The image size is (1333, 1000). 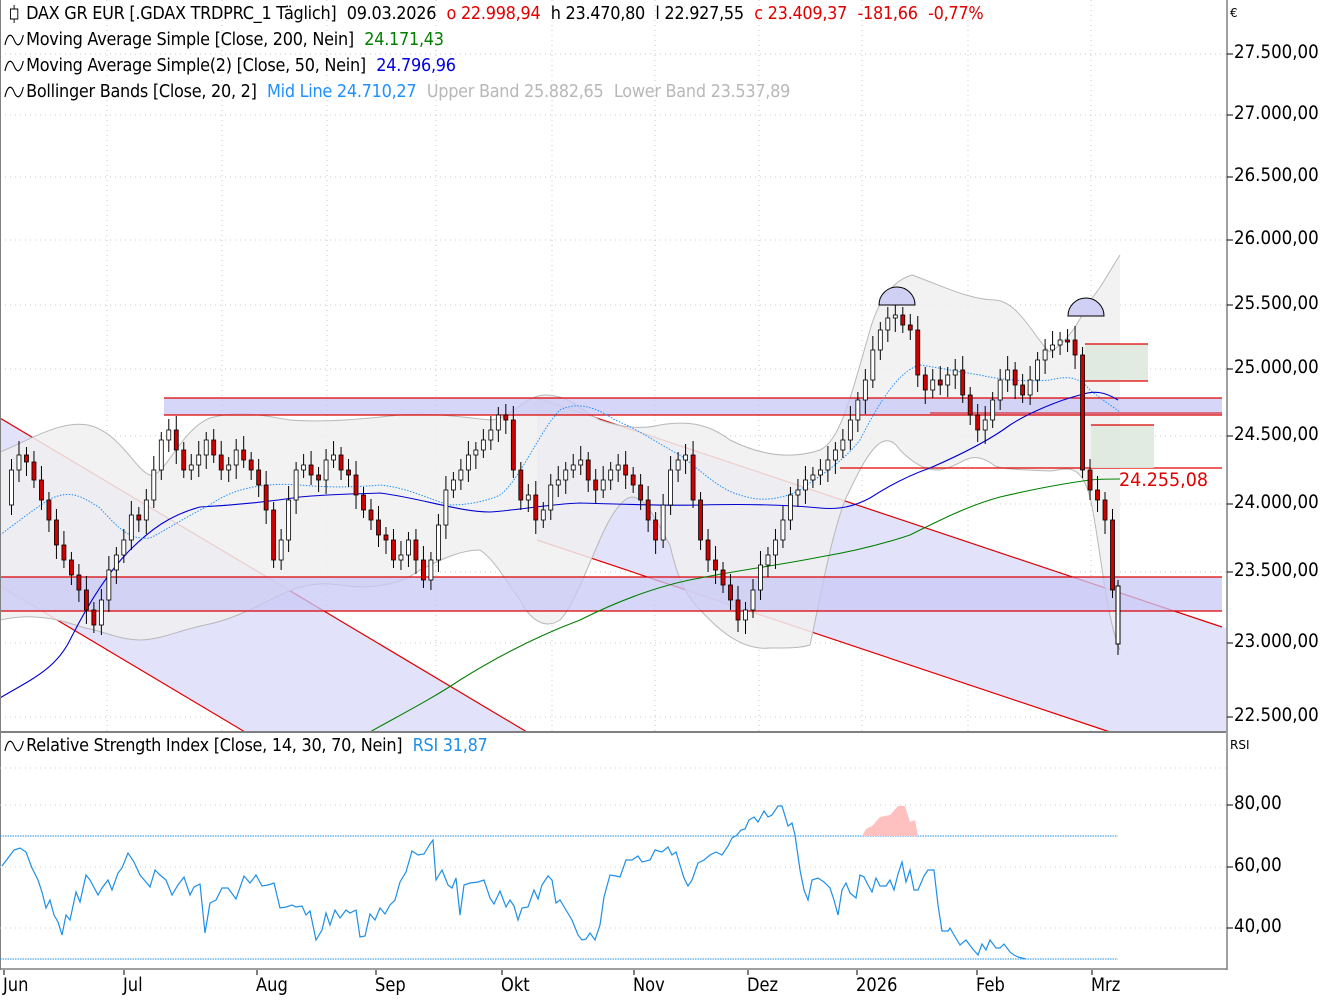 I want to click on channel-right-lower, so click(x=823, y=636).